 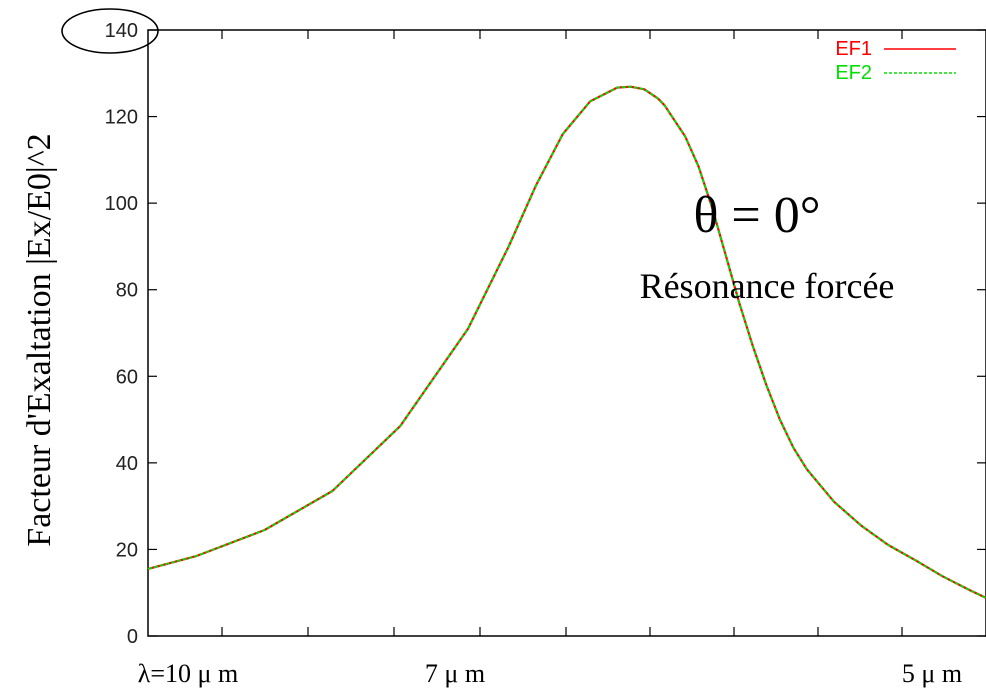 What do you see at coordinates (127, 464) in the screenshot?
I see `y-tick-label: 40` at bounding box center [127, 464].